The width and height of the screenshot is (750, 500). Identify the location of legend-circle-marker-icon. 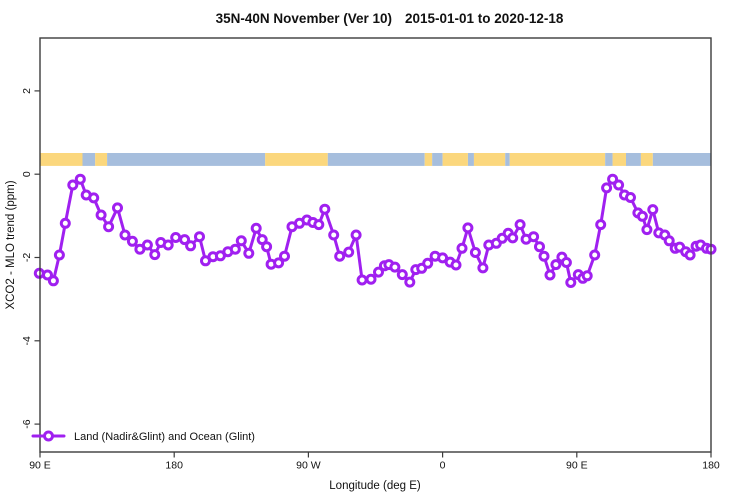
(48, 436).